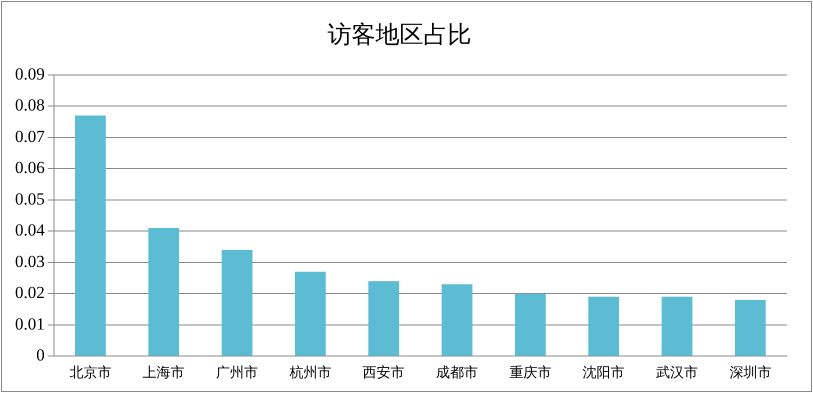  What do you see at coordinates (750, 373) in the screenshot?
I see `x-tick-label: 深圳市` at bounding box center [750, 373].